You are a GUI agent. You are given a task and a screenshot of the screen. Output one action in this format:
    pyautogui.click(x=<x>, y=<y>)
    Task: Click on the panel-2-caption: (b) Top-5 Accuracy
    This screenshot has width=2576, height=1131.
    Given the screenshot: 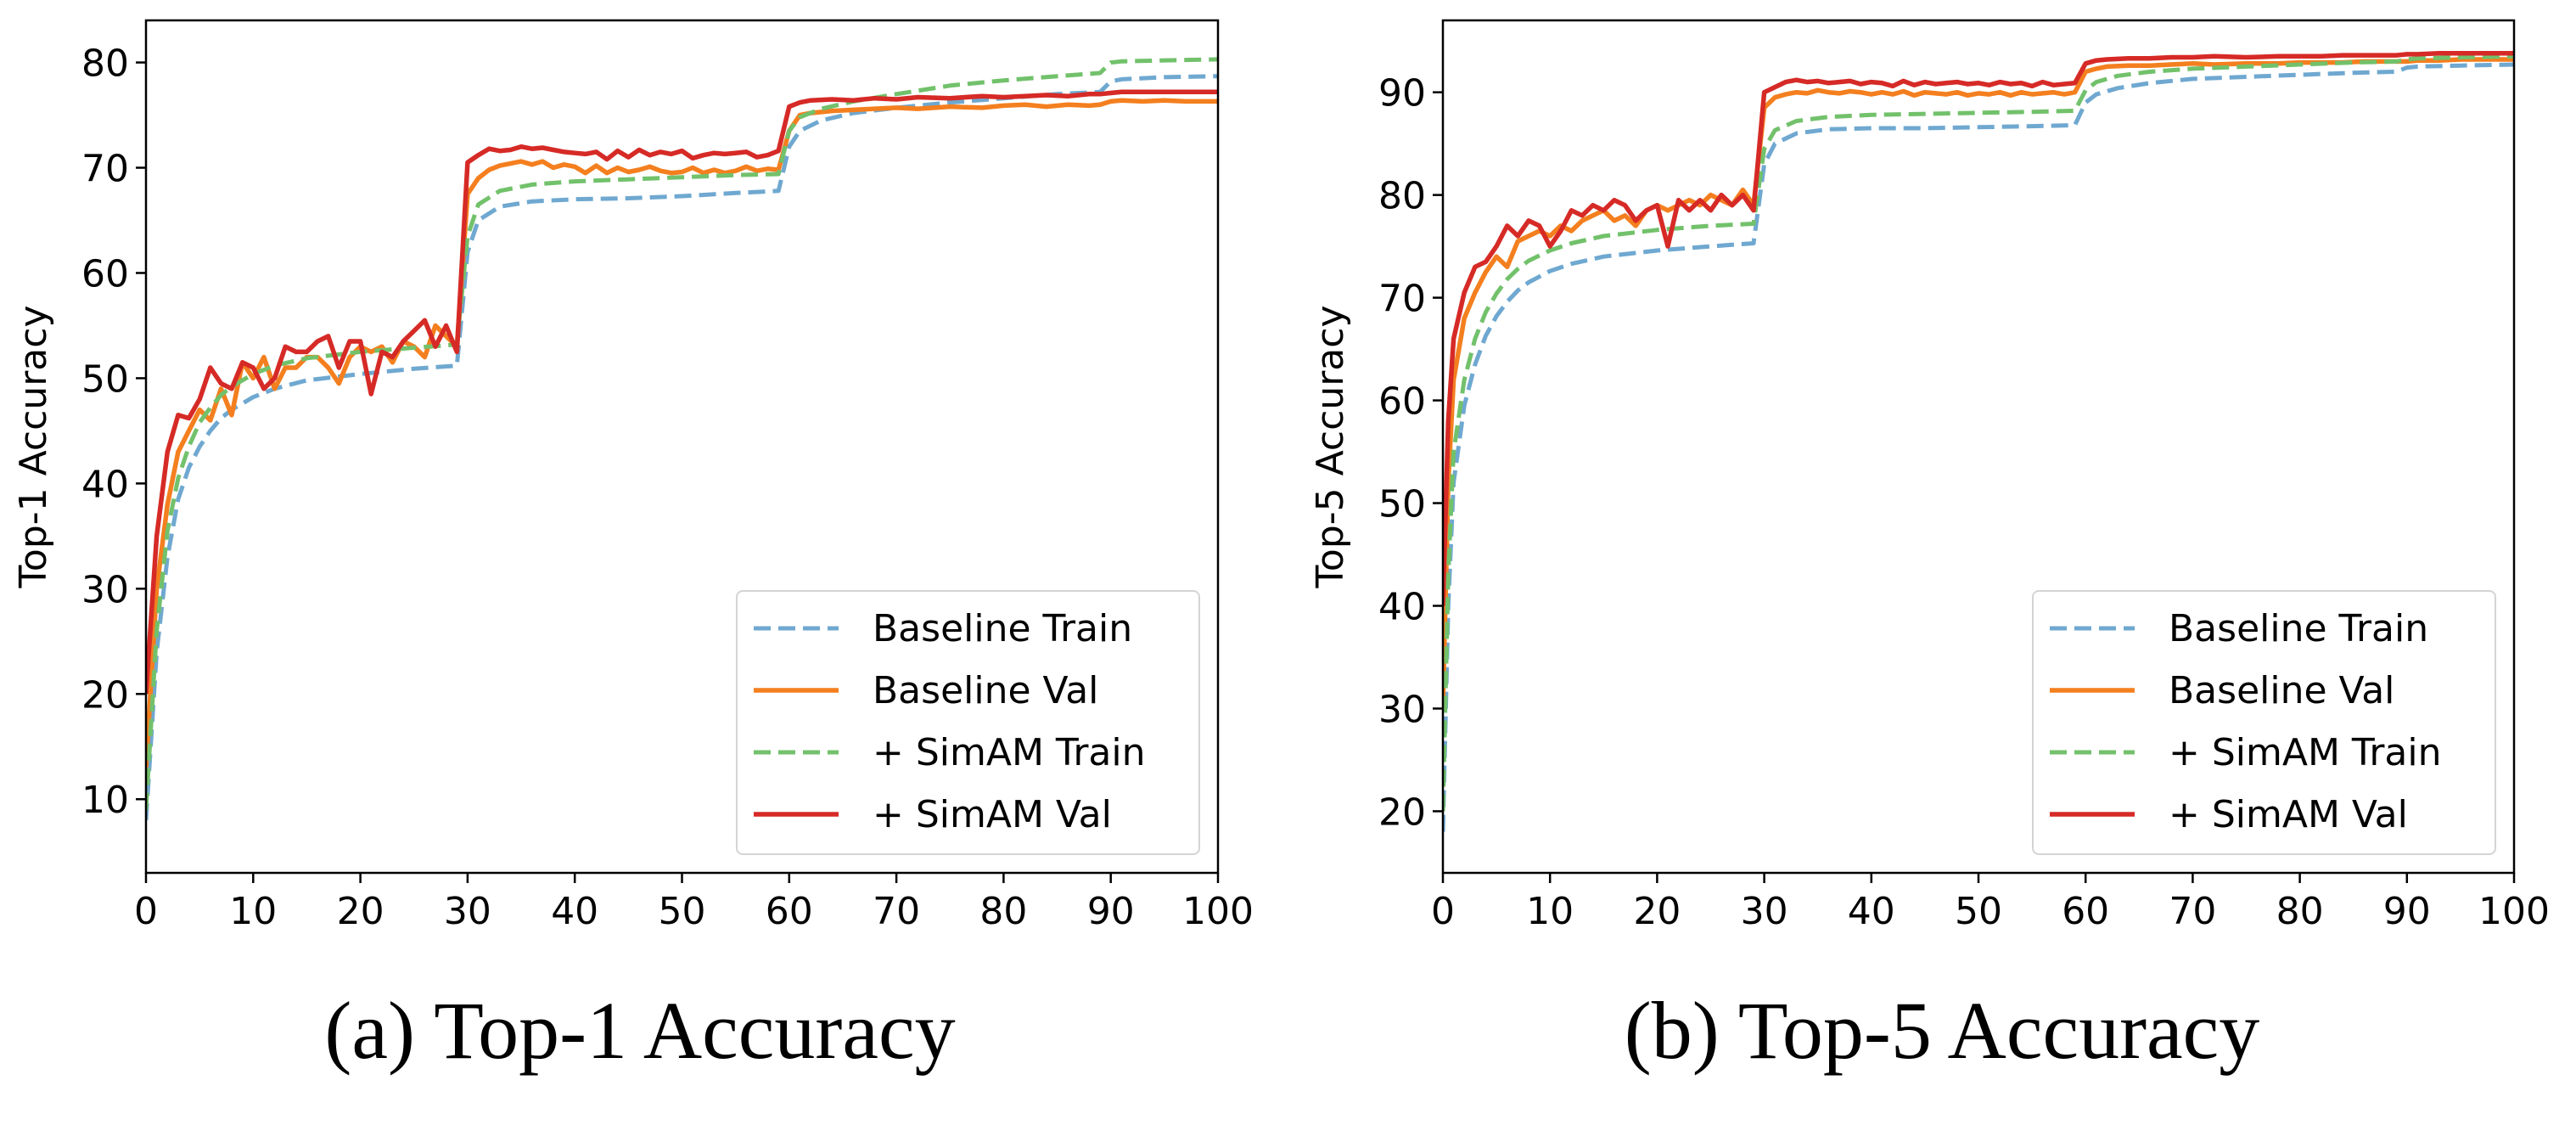 What is the action you would take?
    pyautogui.click(x=1943, y=1030)
    